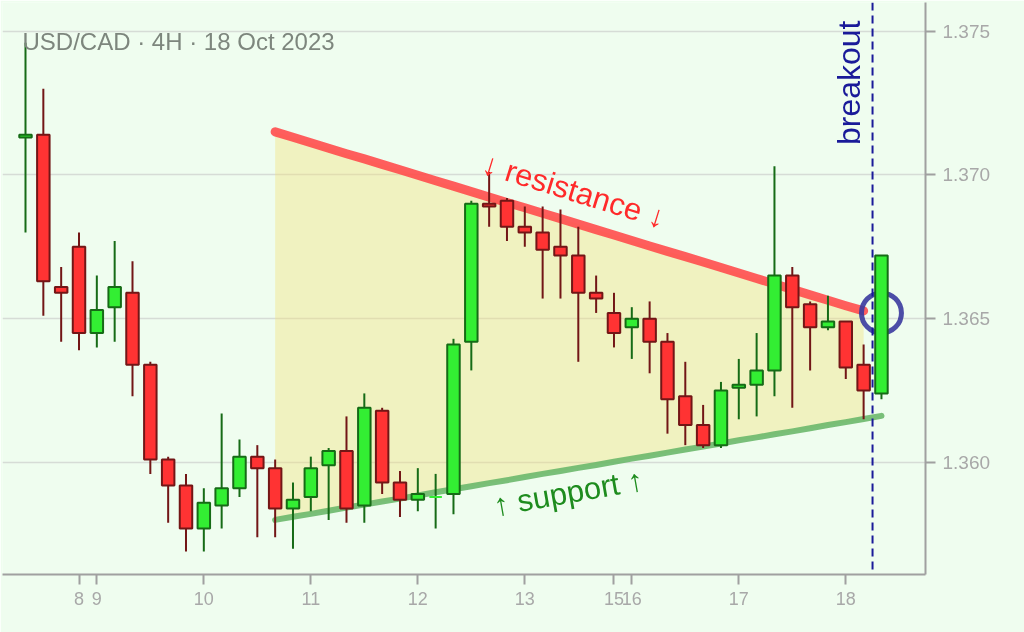 The width and height of the screenshot is (1024, 632). Describe the element at coordinates (96, 598) in the screenshot. I see `x-tick-label: 9` at that location.